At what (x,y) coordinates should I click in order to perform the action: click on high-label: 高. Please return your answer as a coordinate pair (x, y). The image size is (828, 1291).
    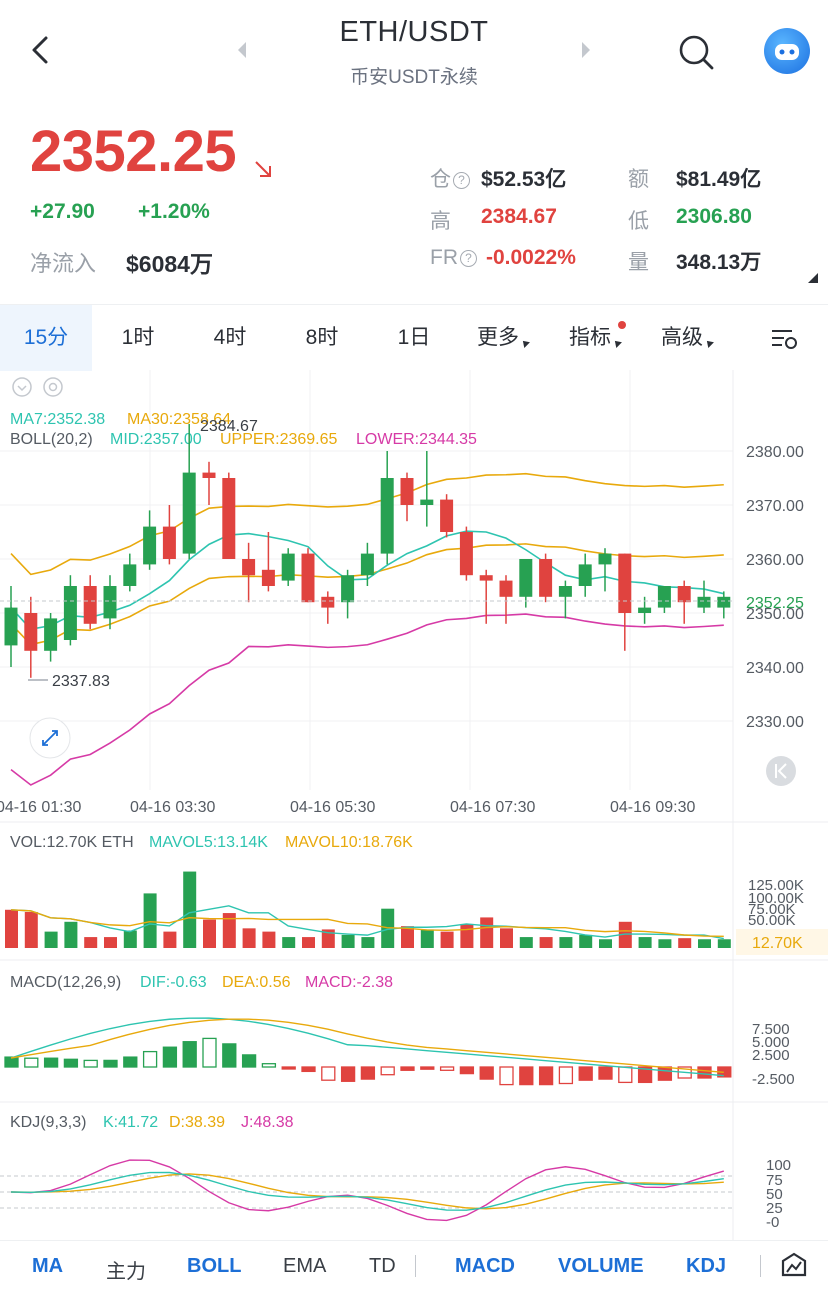
    Looking at the image, I should click on (440, 221).